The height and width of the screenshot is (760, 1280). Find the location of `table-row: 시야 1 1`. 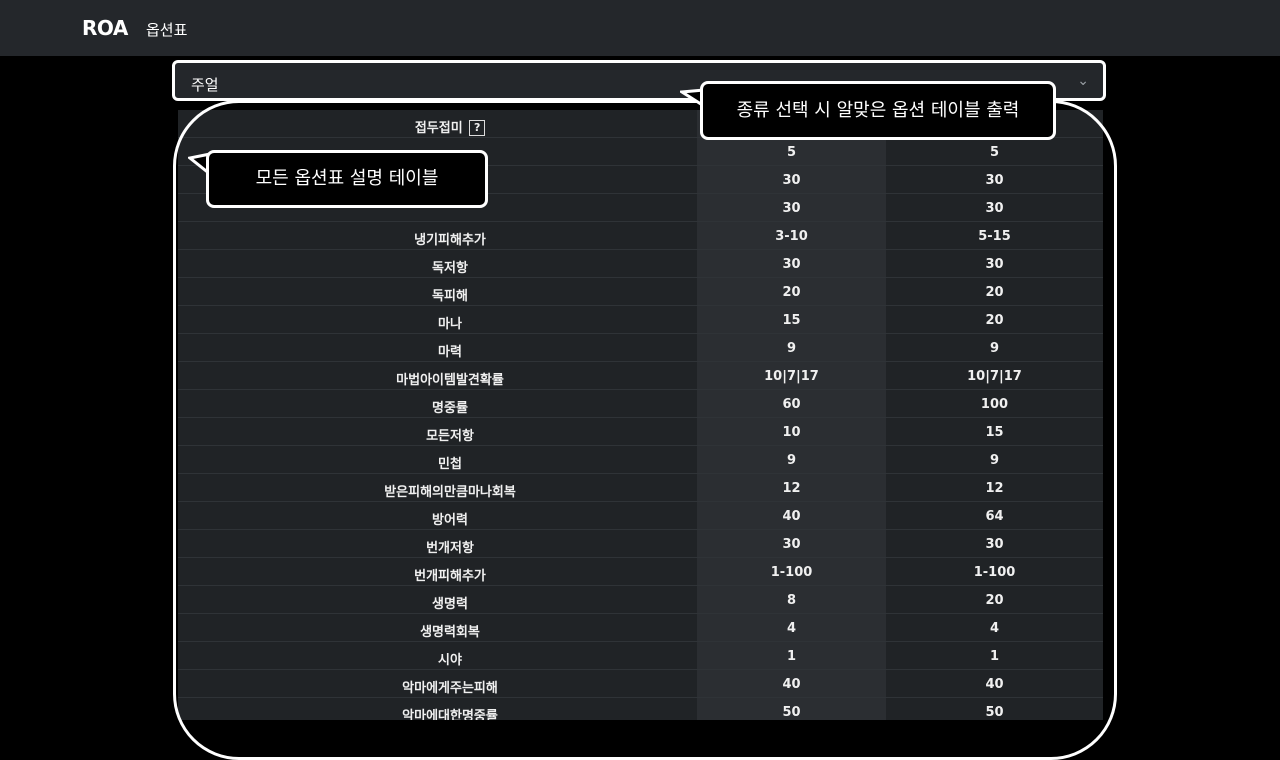

table-row: 시야 1 1 is located at coordinates (640, 656).